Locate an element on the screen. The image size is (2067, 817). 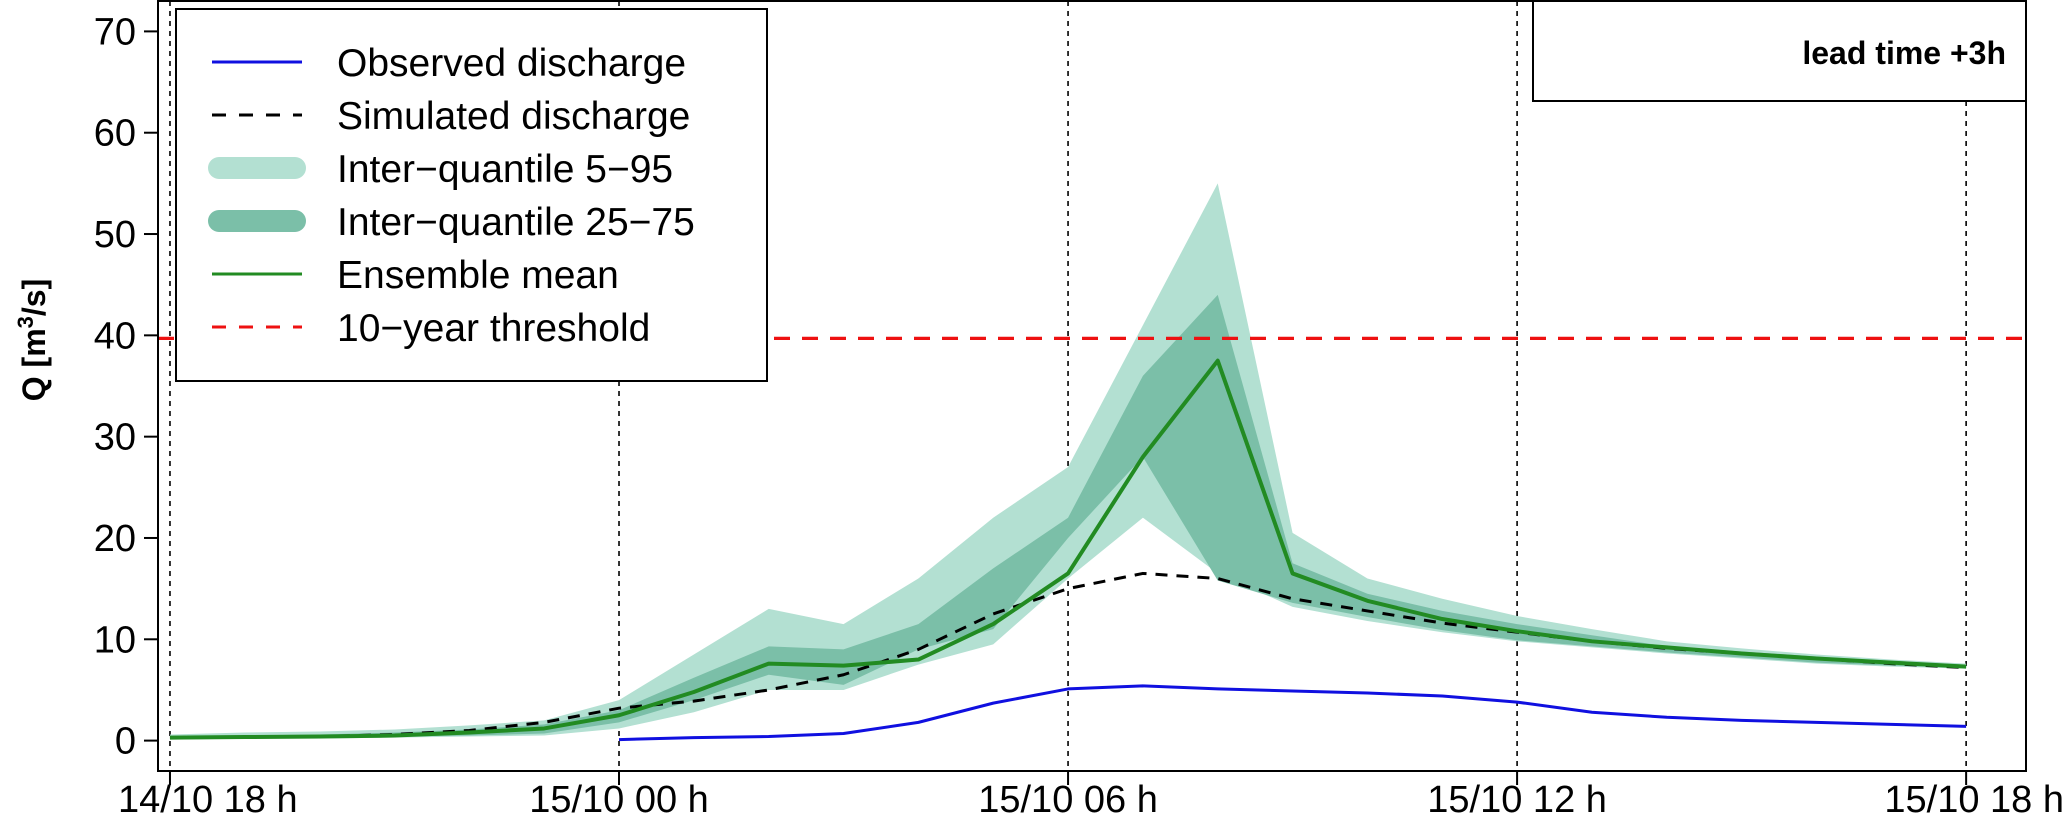
x-tick-label-2: 15/10 06 h is located at coordinates (1068, 798).